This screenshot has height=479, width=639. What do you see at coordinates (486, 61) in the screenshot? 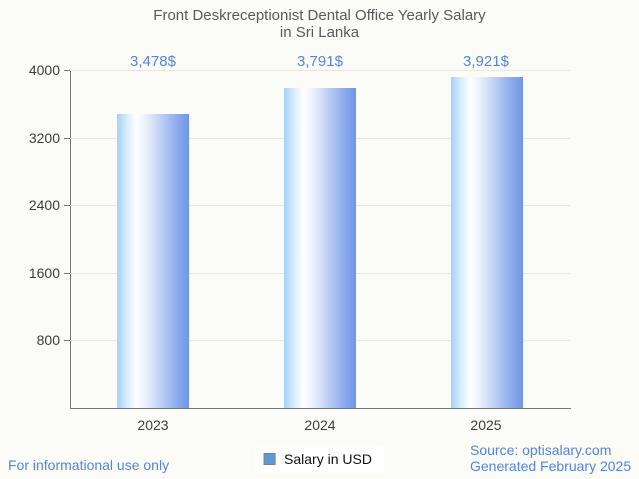
I see `bar-value-label-2025: 3,921$` at bounding box center [486, 61].